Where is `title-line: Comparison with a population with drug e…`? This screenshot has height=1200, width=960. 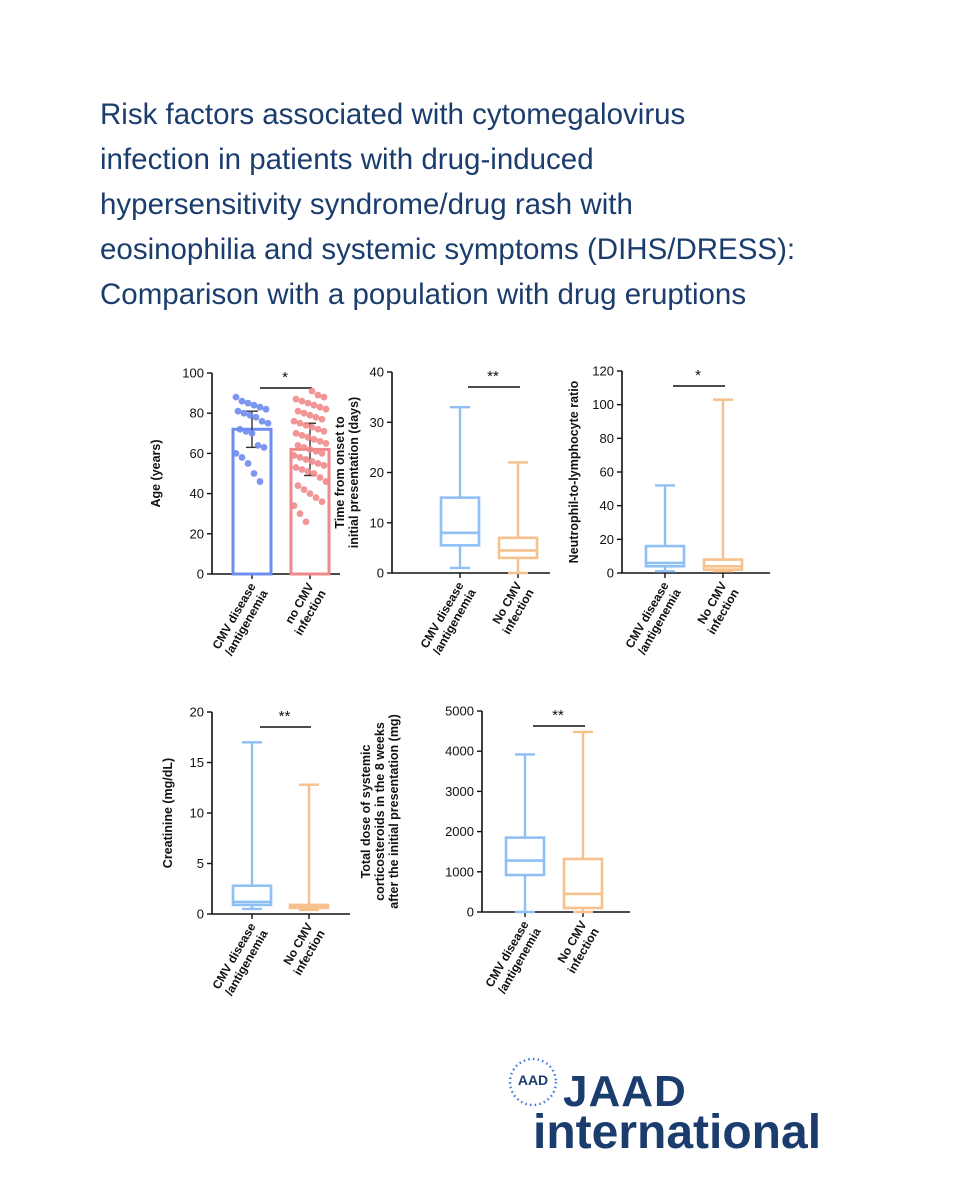 title-line: Comparison with a population with drug e… is located at coordinates (423, 294).